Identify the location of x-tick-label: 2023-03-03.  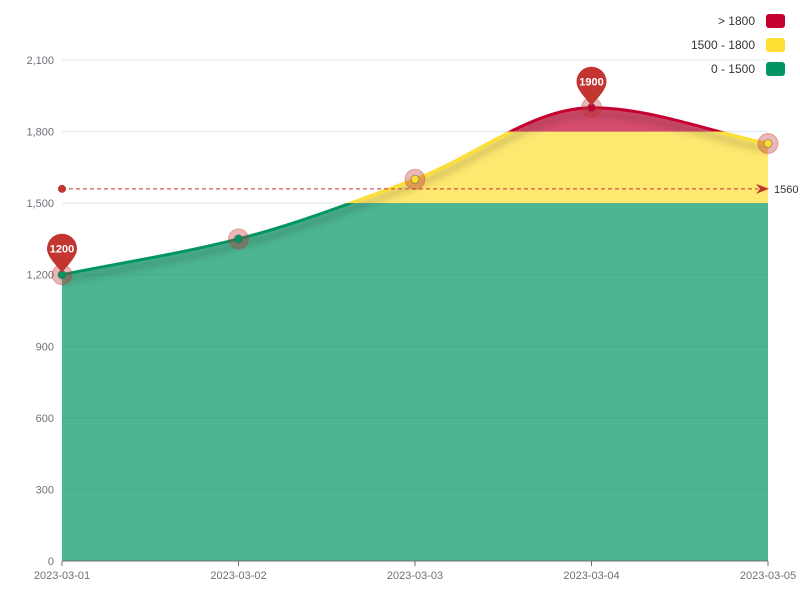
(415, 576).